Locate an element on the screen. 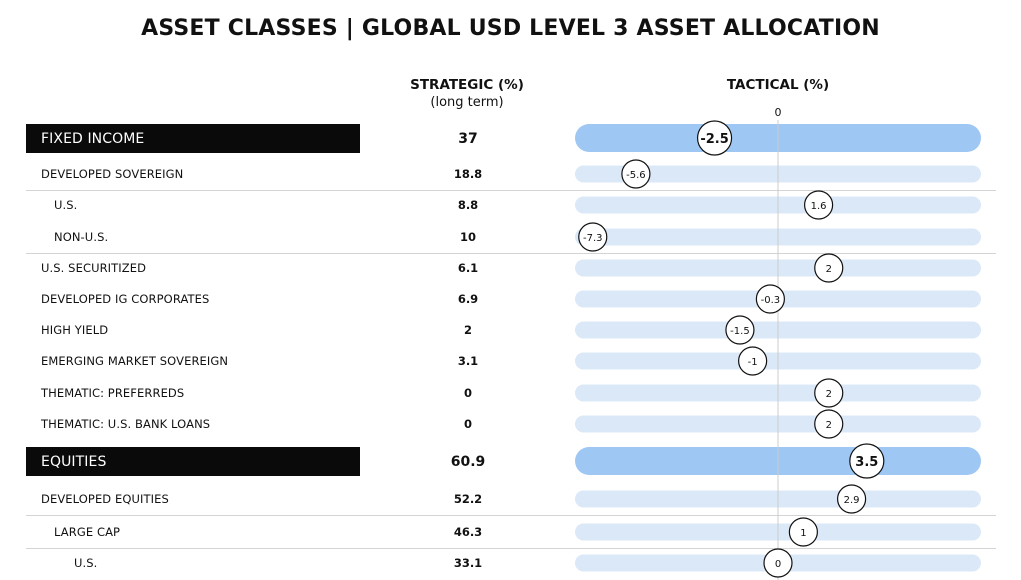 The height and width of the screenshot is (580, 1021). row-label: EQUITIES is located at coordinates (74, 461).